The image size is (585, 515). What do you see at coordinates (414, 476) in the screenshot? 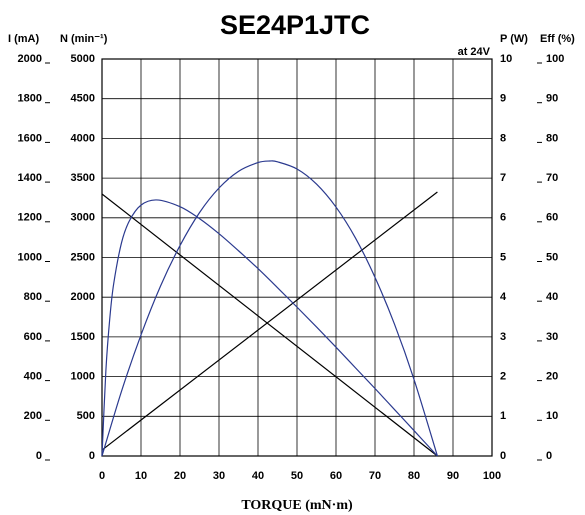
I see `x-tick-label: 80` at bounding box center [414, 476].